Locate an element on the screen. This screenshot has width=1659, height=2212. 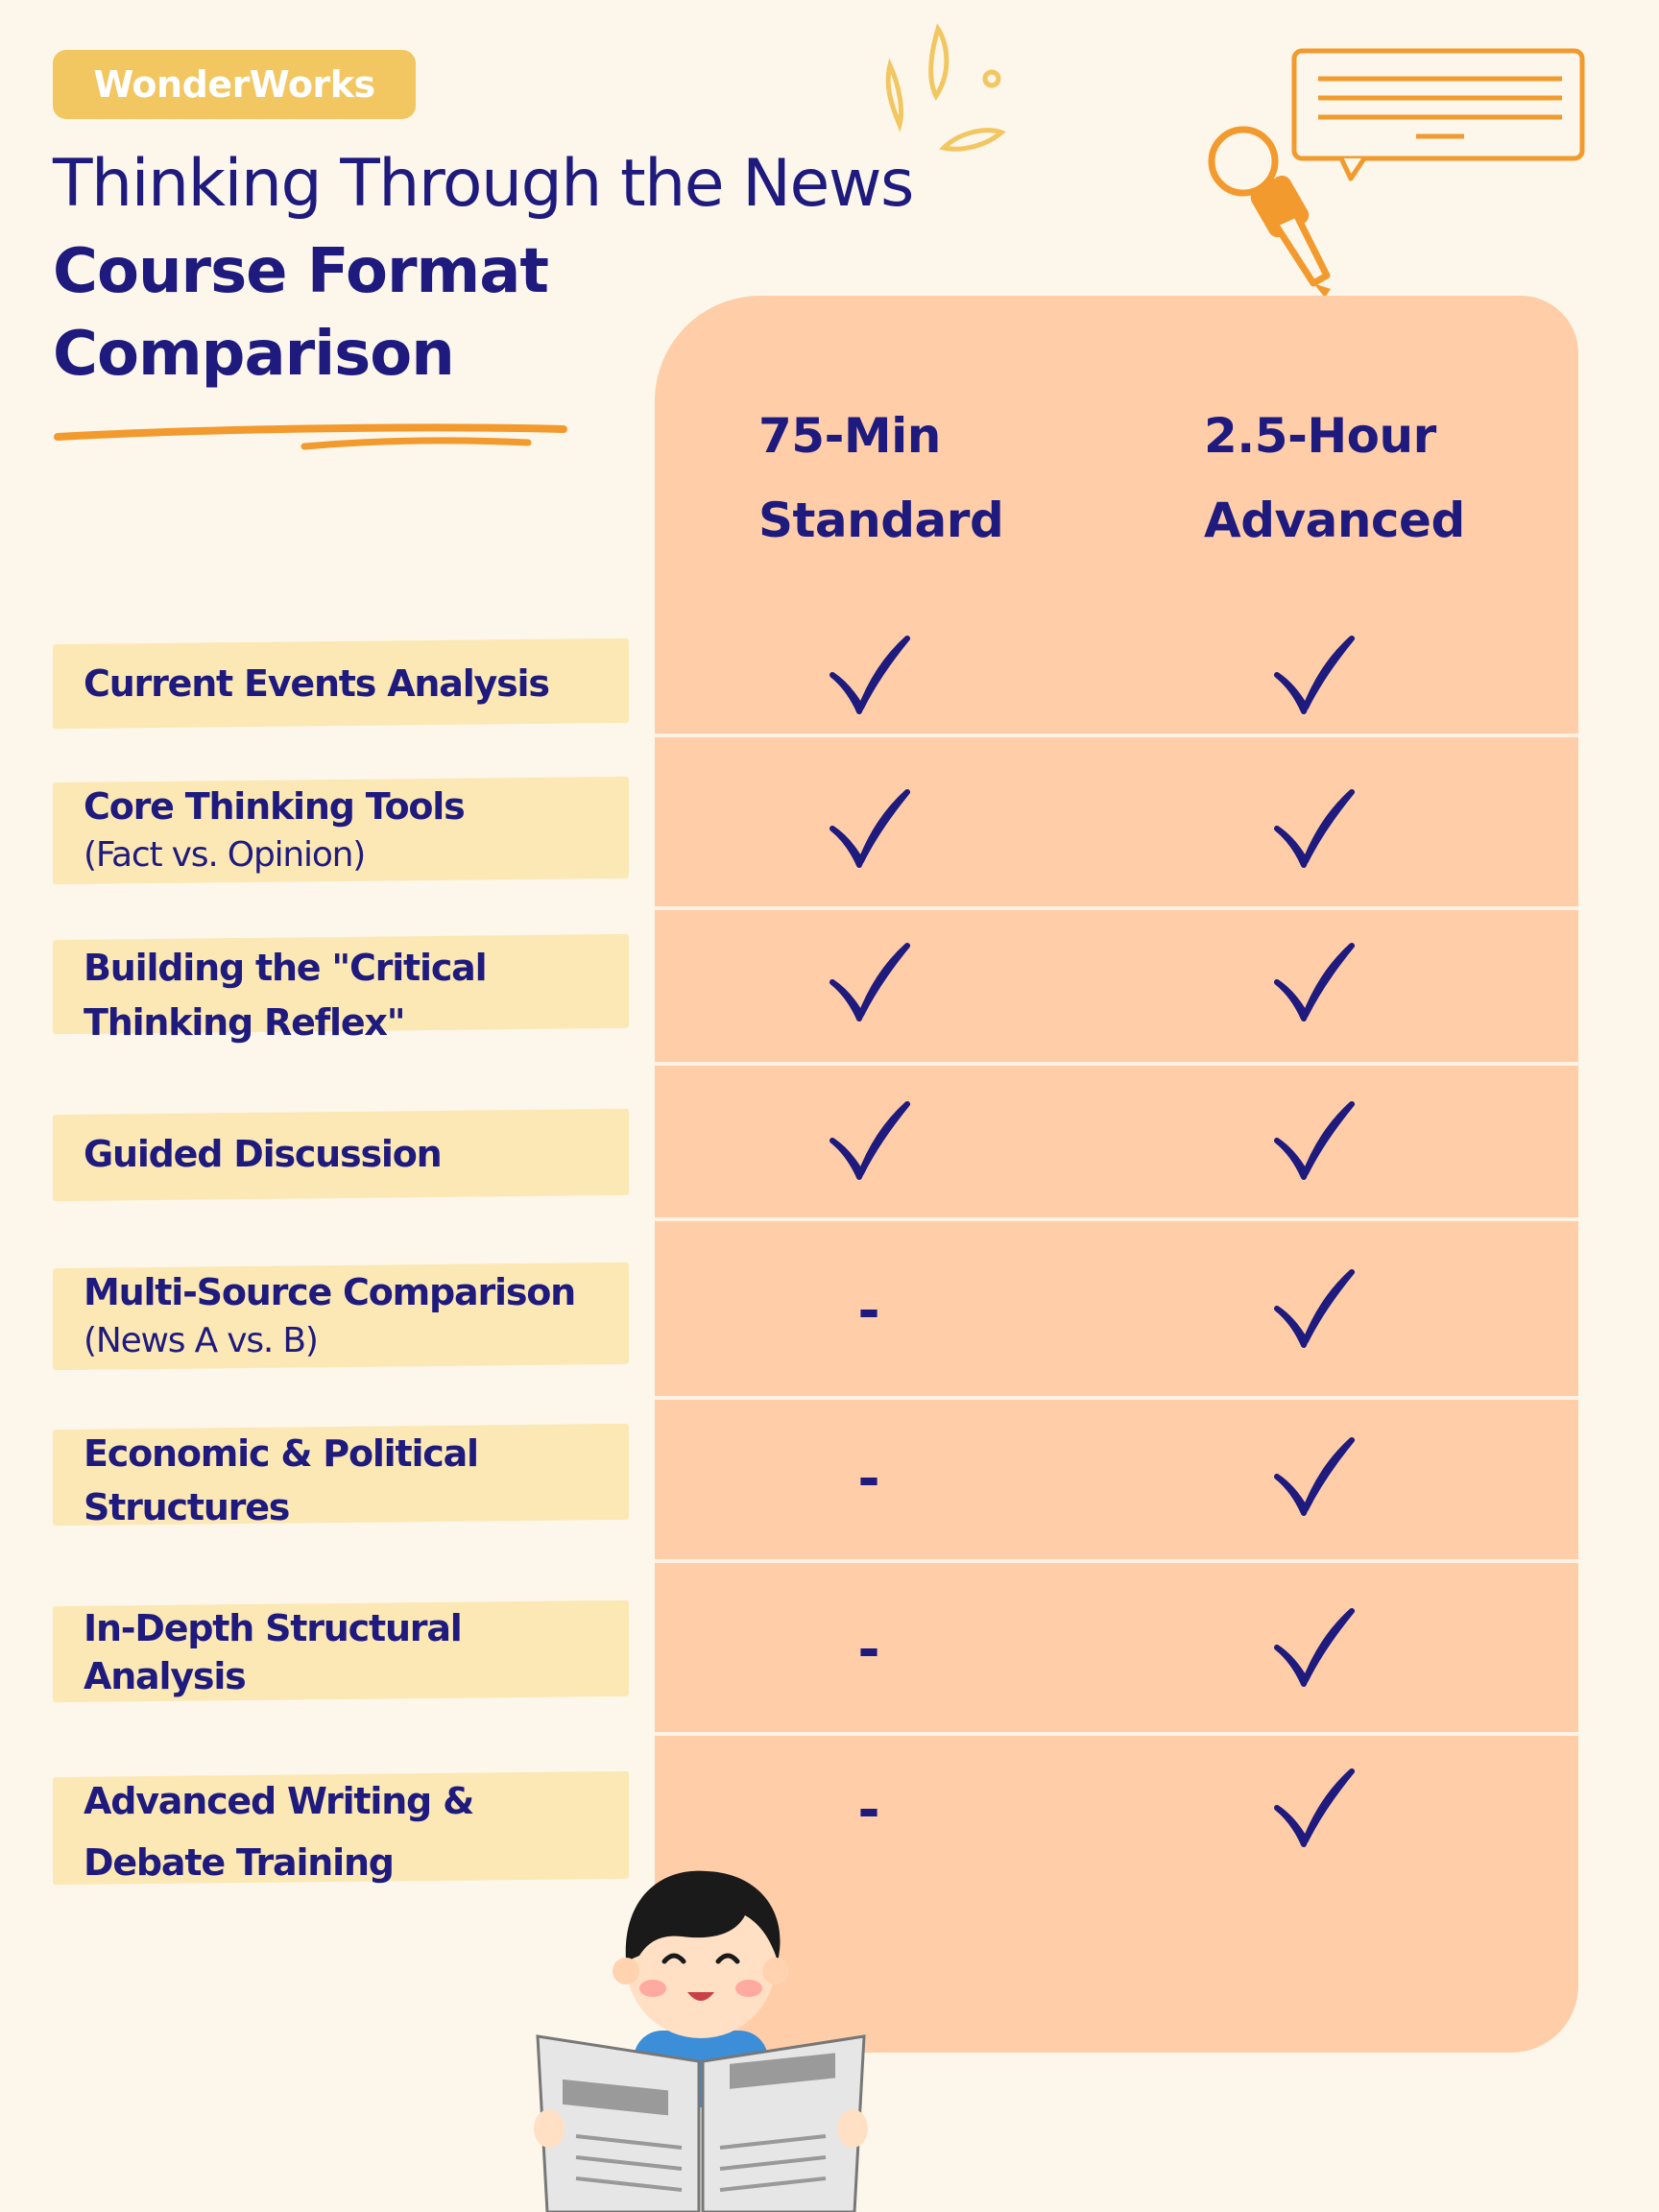
row-label-main-line2: Analysis is located at coordinates (165, 1676).